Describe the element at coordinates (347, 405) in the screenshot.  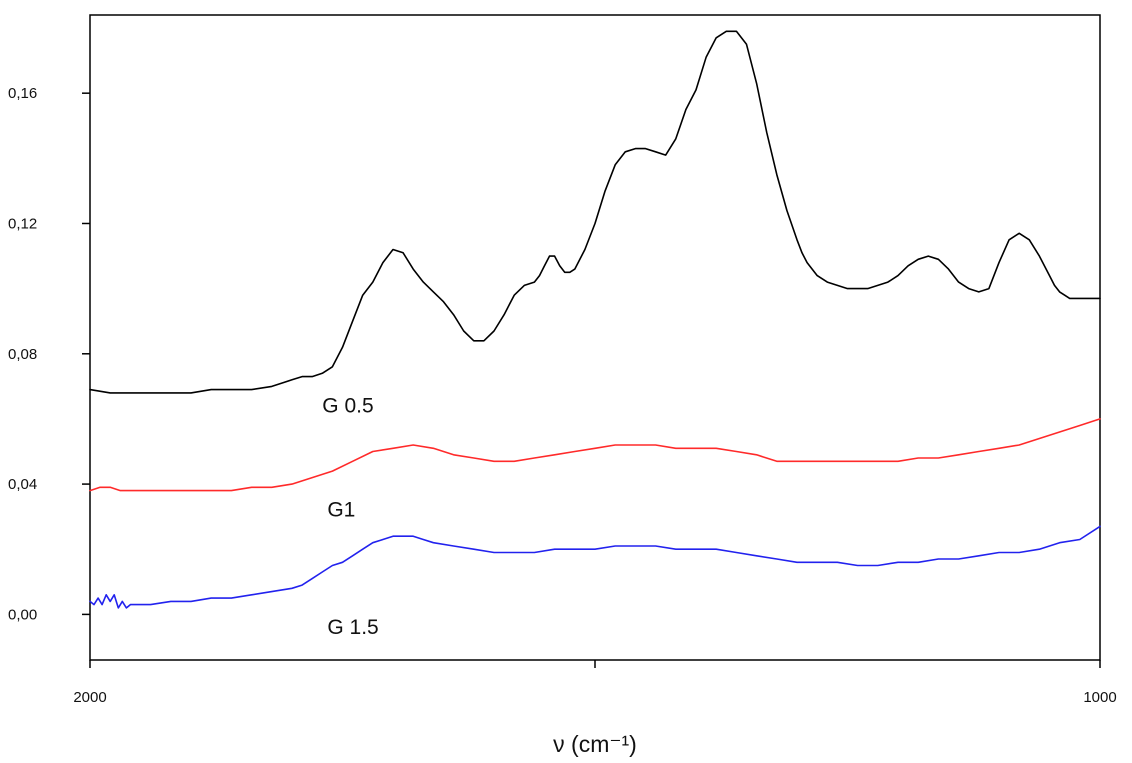
I see `series-label: G 0.5` at that location.